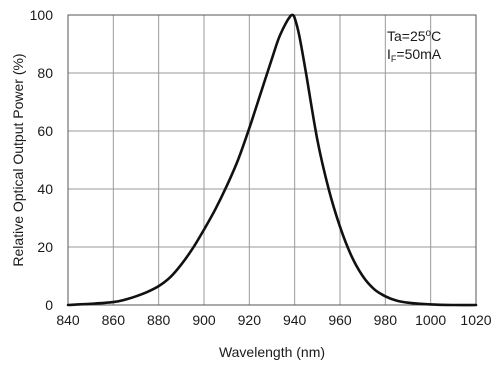  Describe the element at coordinates (68, 320) in the screenshot. I see `x-tick-label: 840` at that location.